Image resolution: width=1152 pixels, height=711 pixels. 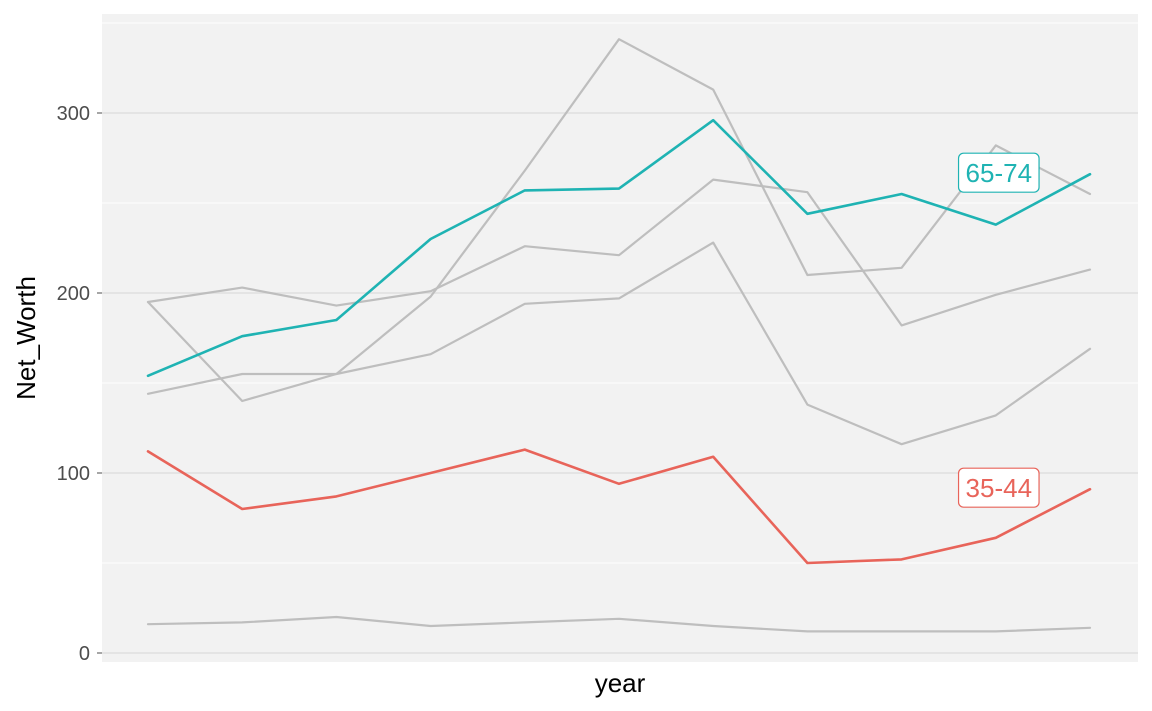 I want to click on y-tick-label: 300, so click(x=73, y=114).